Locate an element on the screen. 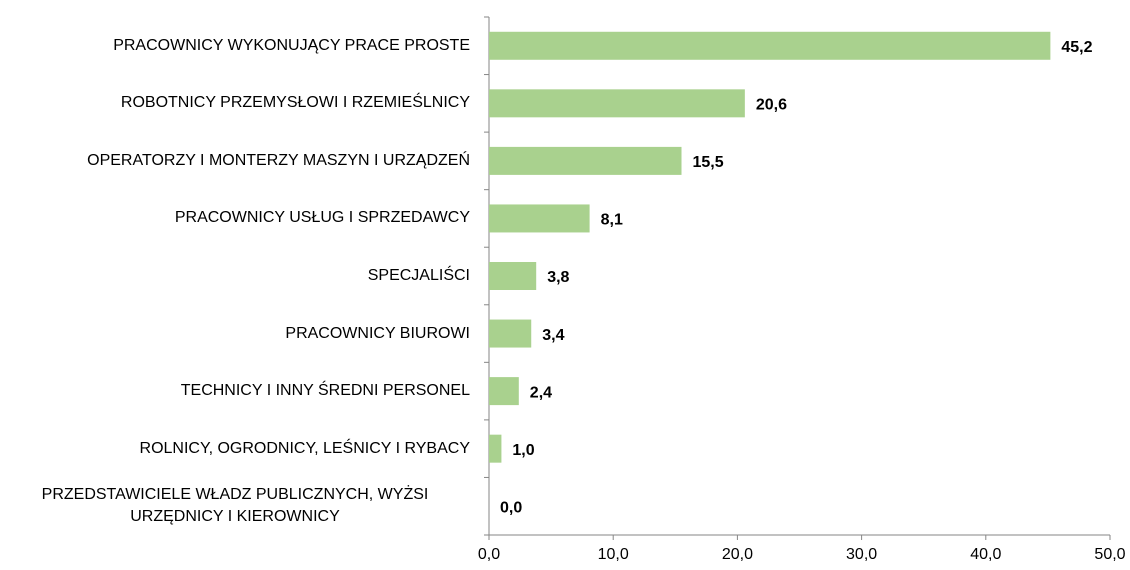  y-tick-label: ROBOTNICY PRZEMYSŁOWI I RZEMIEŚLNICY is located at coordinates (295, 103).